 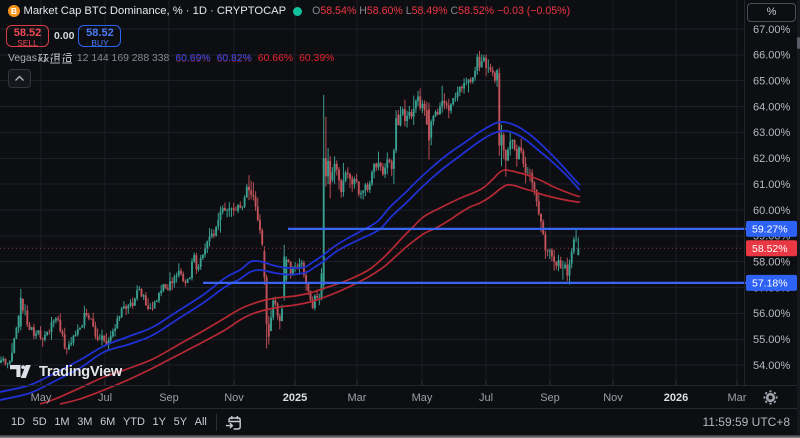 What do you see at coordinates (772, 340) in the screenshot?
I see `svg-text: 55.00%` at bounding box center [772, 340].